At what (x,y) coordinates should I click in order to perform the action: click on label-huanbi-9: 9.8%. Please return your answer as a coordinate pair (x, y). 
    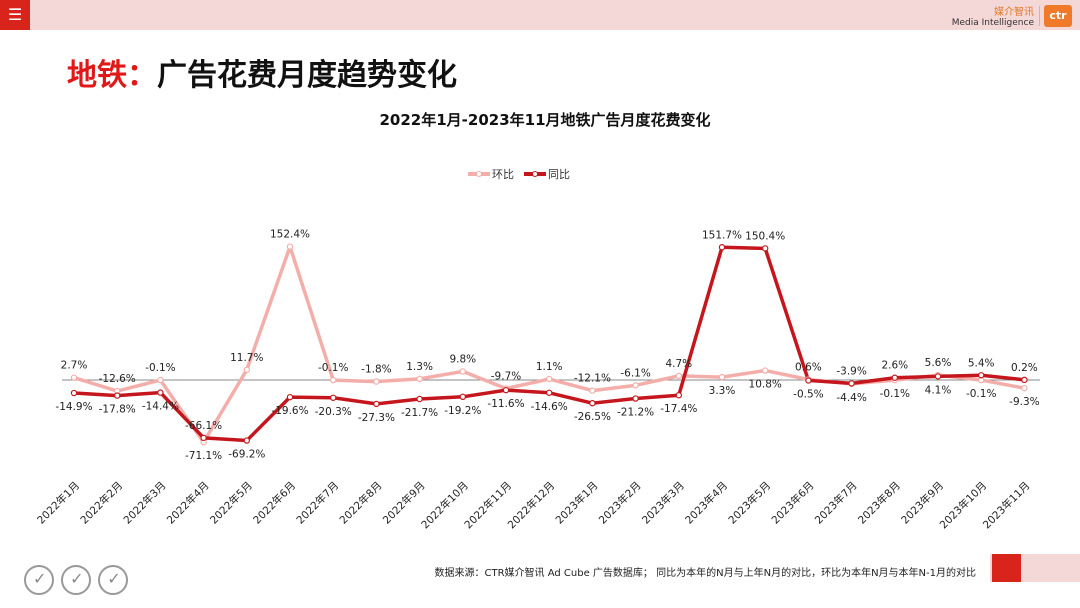
    Looking at the image, I should click on (462, 359).